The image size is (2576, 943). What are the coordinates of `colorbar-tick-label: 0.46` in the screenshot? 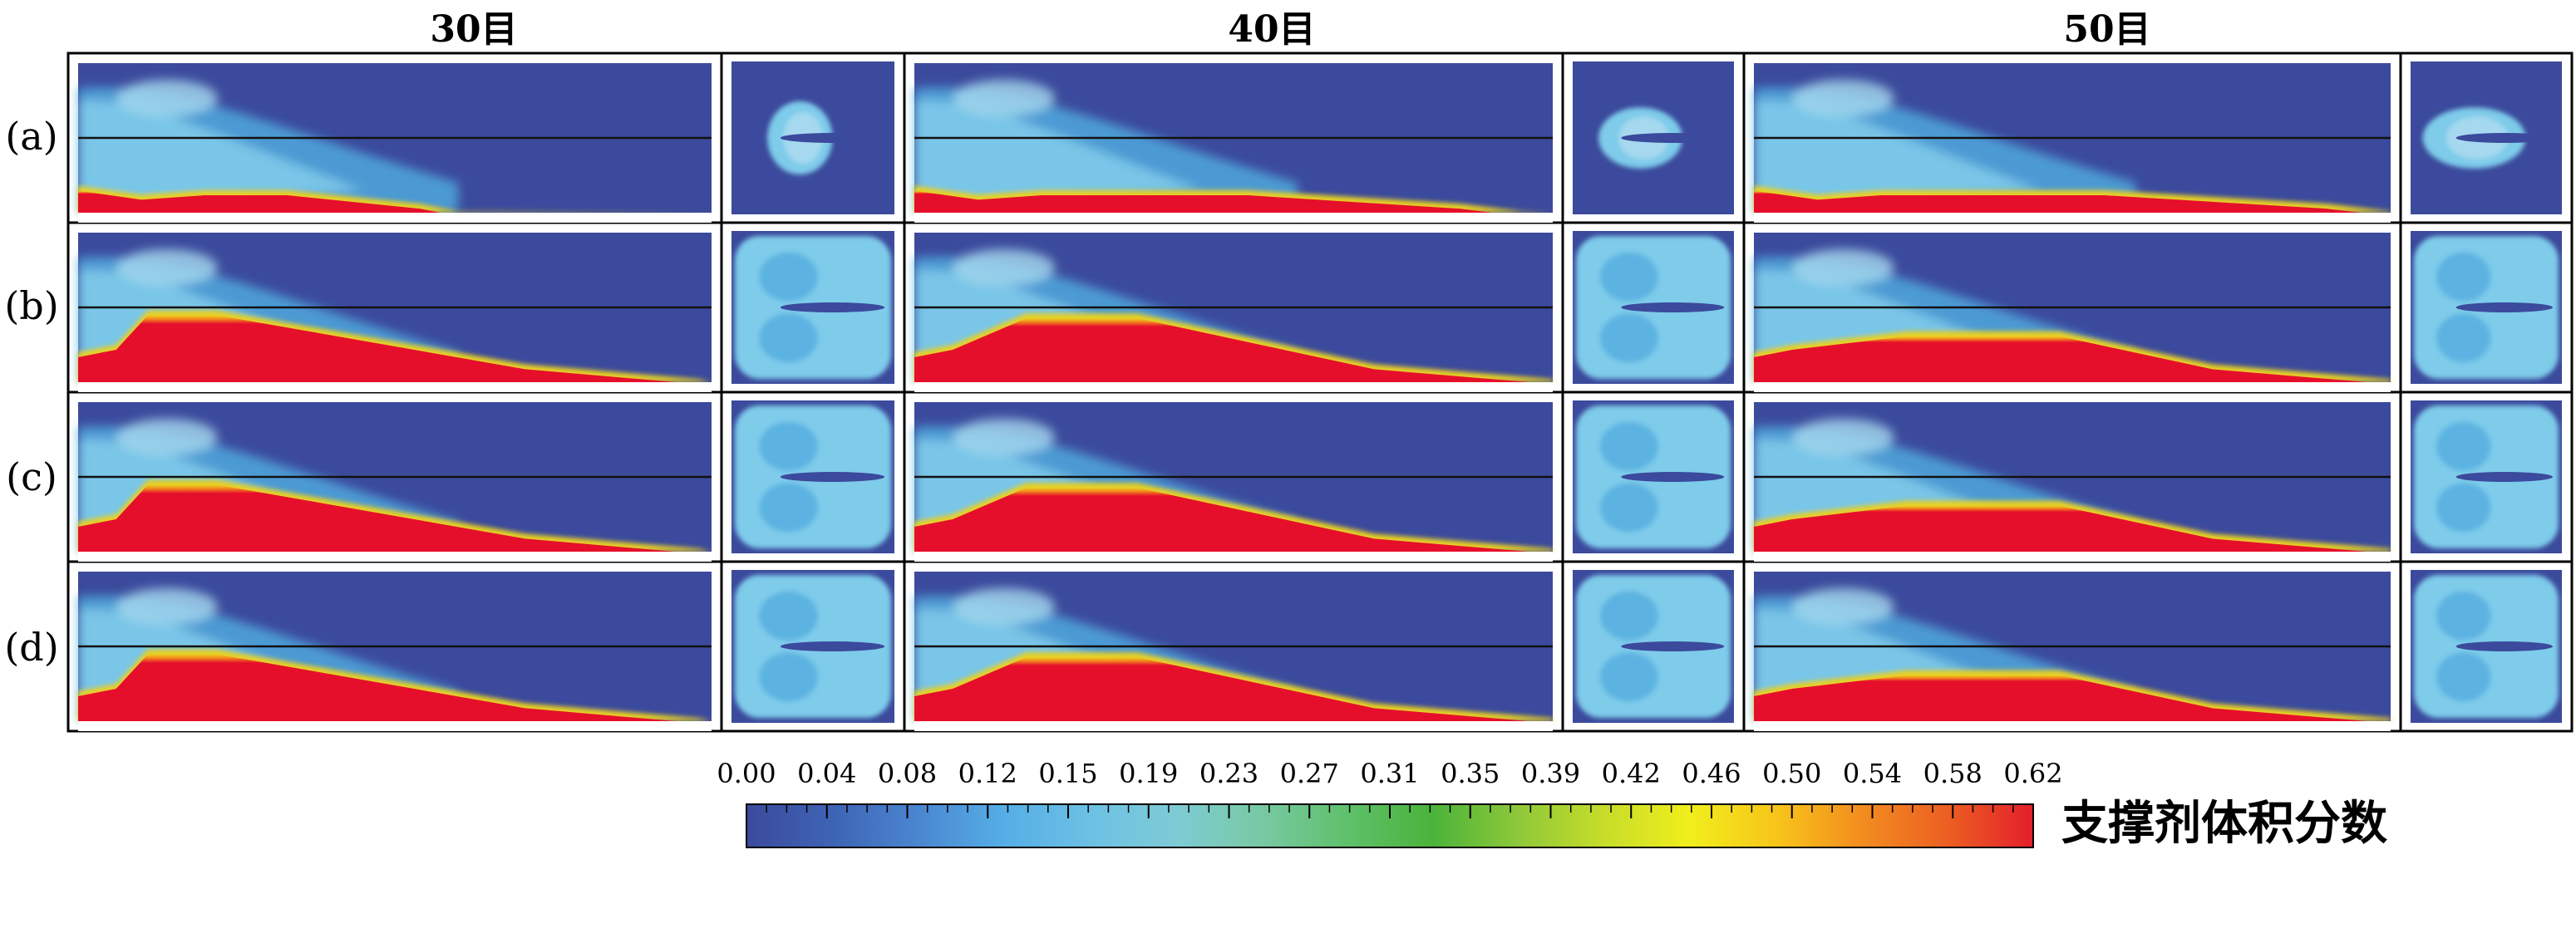 It's located at (1711, 773).